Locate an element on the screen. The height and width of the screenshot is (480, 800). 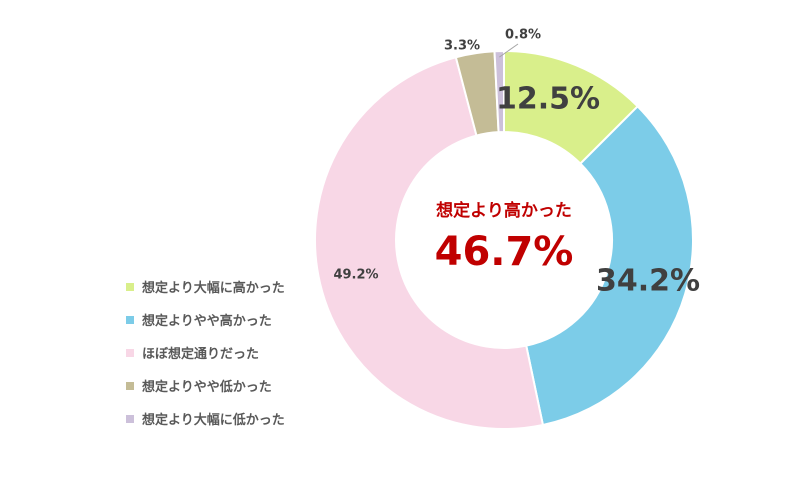
legend-item: 想定よりやや低かった is located at coordinates (205, 385).